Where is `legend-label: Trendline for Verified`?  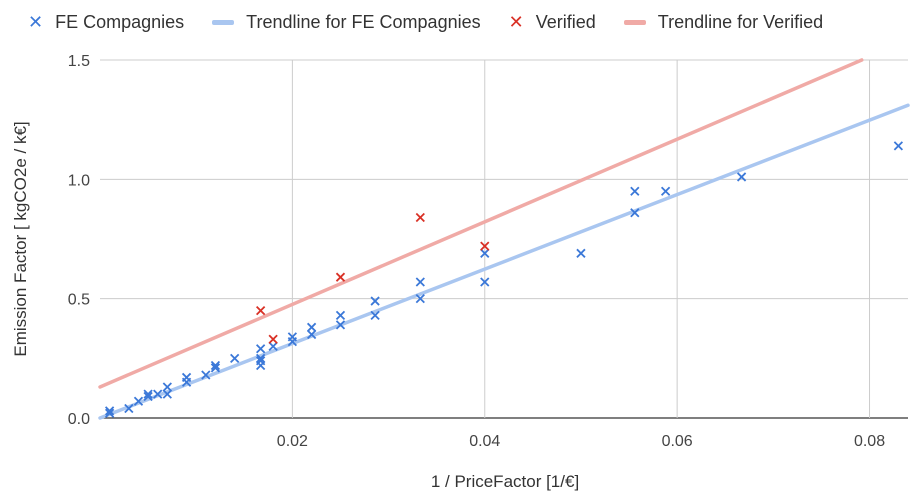 legend-label: Trendline for Verified is located at coordinates (740, 21).